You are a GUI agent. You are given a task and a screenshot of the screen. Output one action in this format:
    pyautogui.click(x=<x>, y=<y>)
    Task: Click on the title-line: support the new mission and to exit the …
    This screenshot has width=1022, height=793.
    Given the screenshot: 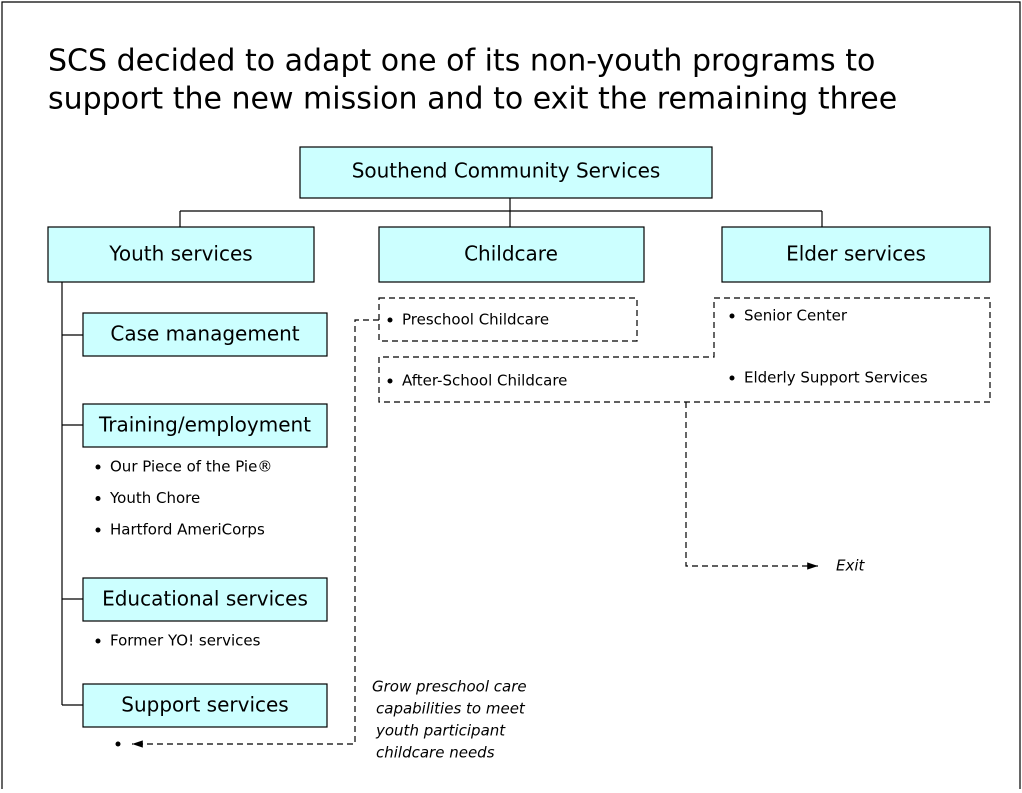 What is the action you would take?
    pyautogui.click(x=472, y=99)
    